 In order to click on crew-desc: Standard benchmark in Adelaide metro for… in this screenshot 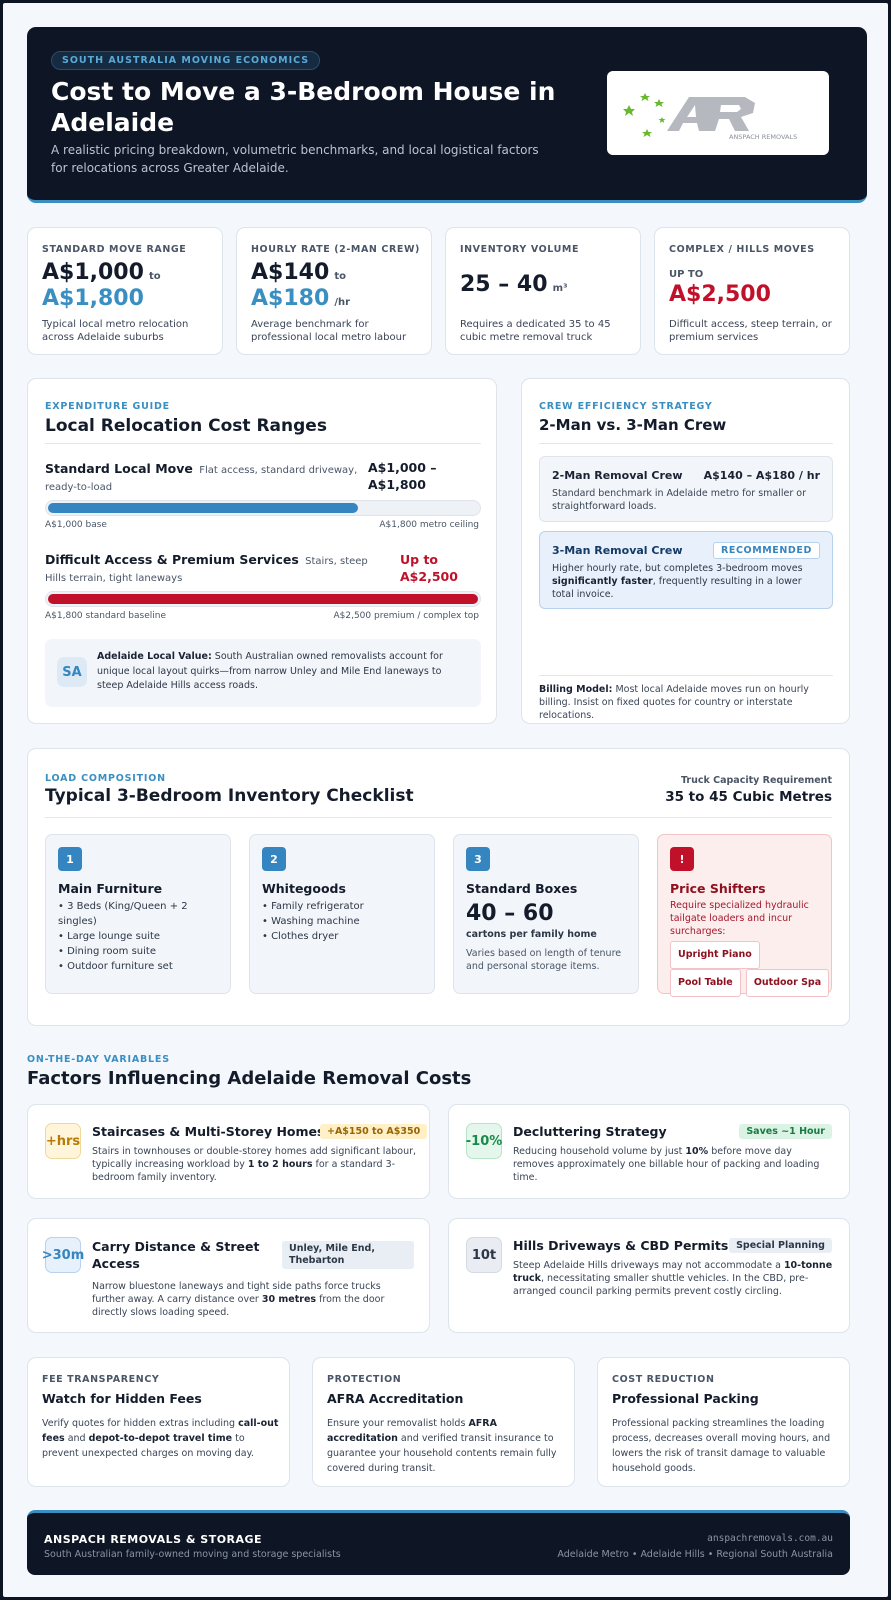, I will do `click(679, 500)`.